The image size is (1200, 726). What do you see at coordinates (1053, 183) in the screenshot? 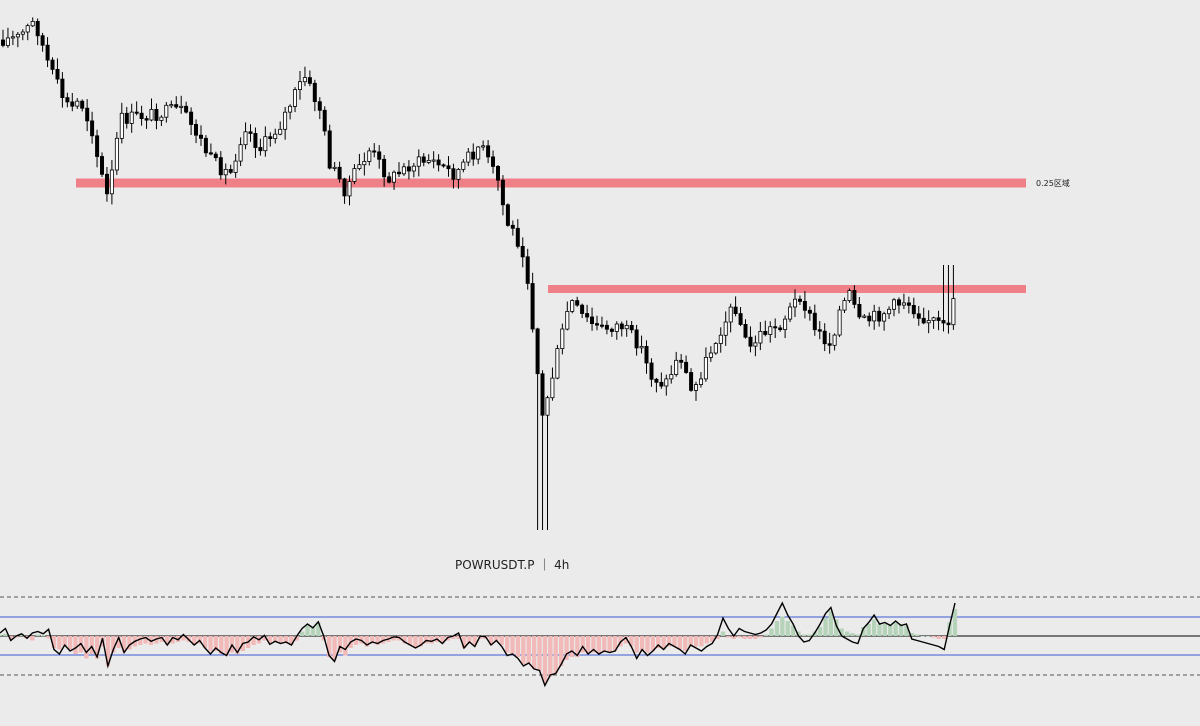
I see `zone-label: 0.25区域` at bounding box center [1053, 183].